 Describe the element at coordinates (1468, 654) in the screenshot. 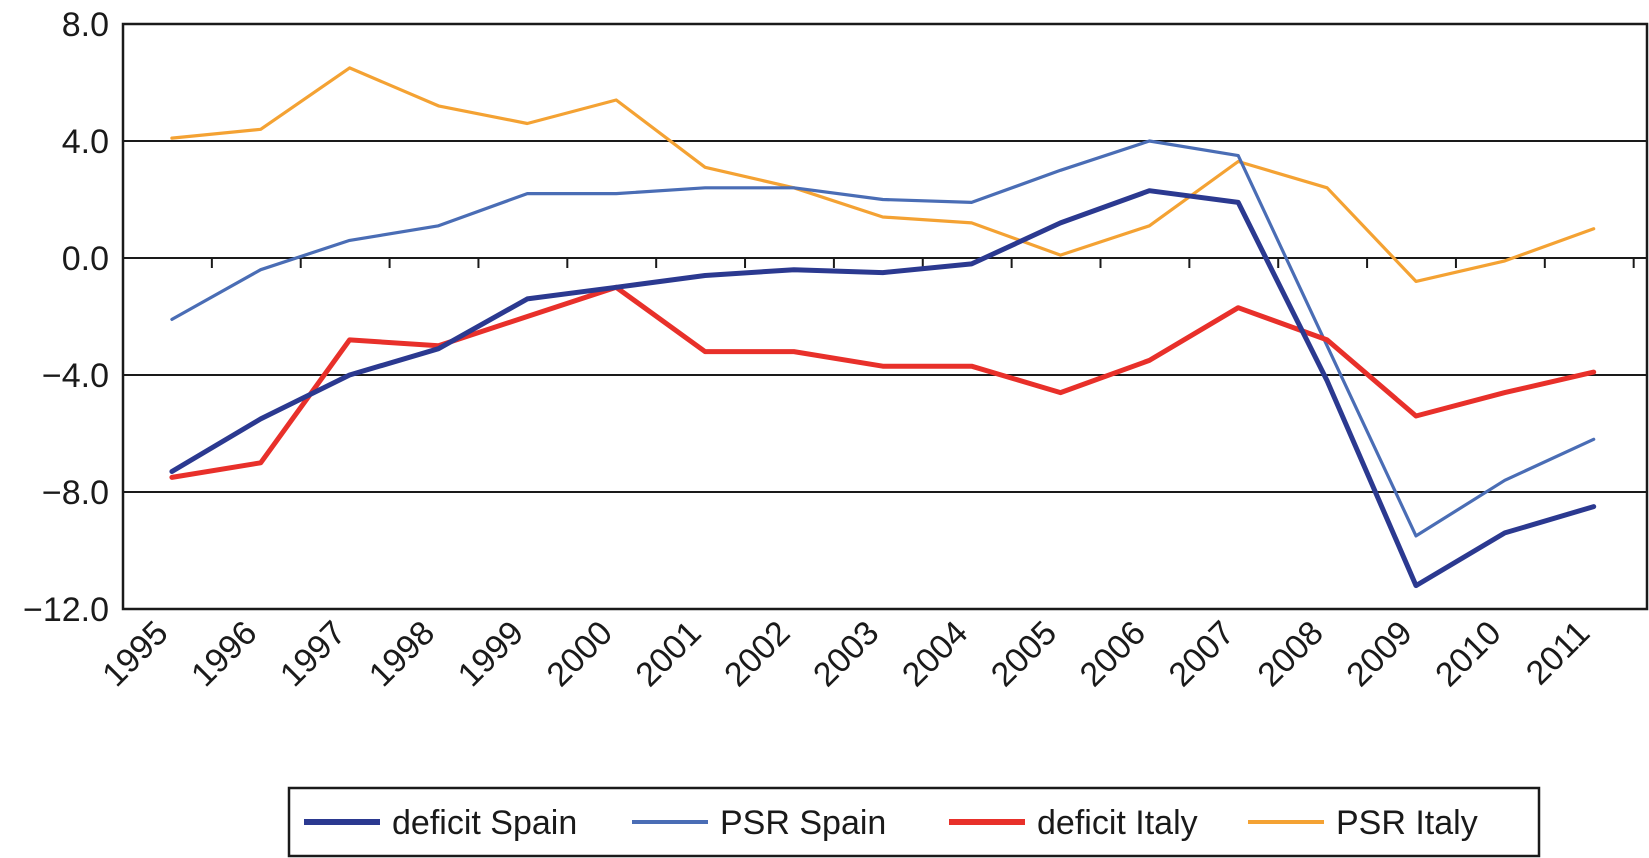

I see `x-tick-label: 2010` at that location.